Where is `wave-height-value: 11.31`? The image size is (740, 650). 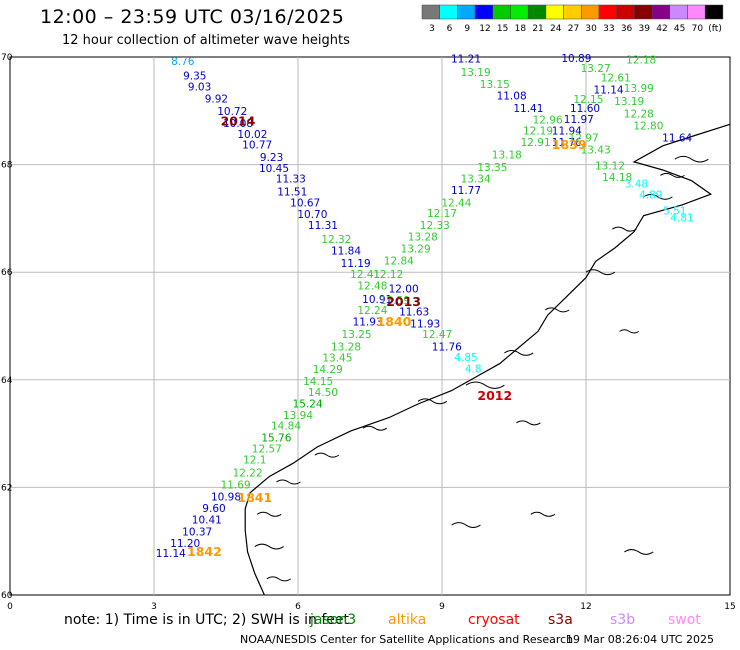
wave-height-value: 11.31 is located at coordinates (323, 226).